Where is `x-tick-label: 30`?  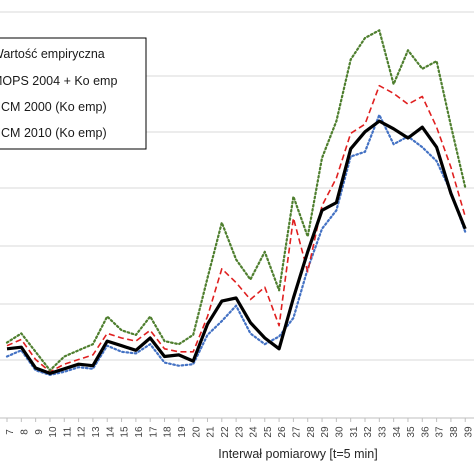 x-tick-label: 30 is located at coordinates (340, 432).